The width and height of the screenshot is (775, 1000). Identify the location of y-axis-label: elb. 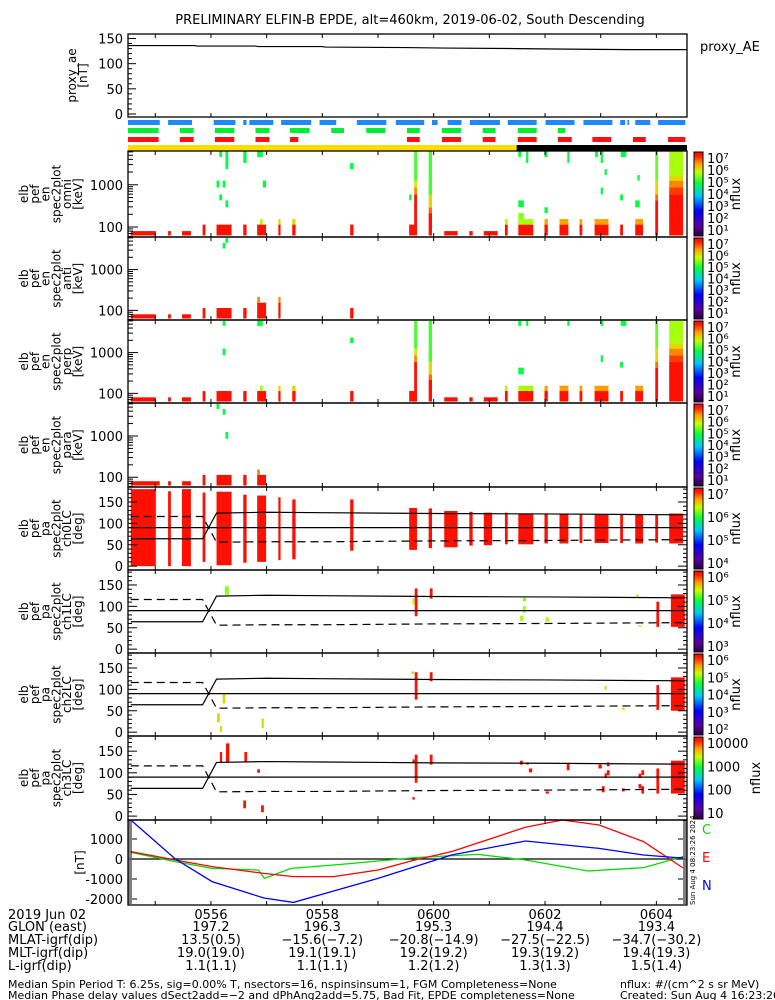
(24, 694).